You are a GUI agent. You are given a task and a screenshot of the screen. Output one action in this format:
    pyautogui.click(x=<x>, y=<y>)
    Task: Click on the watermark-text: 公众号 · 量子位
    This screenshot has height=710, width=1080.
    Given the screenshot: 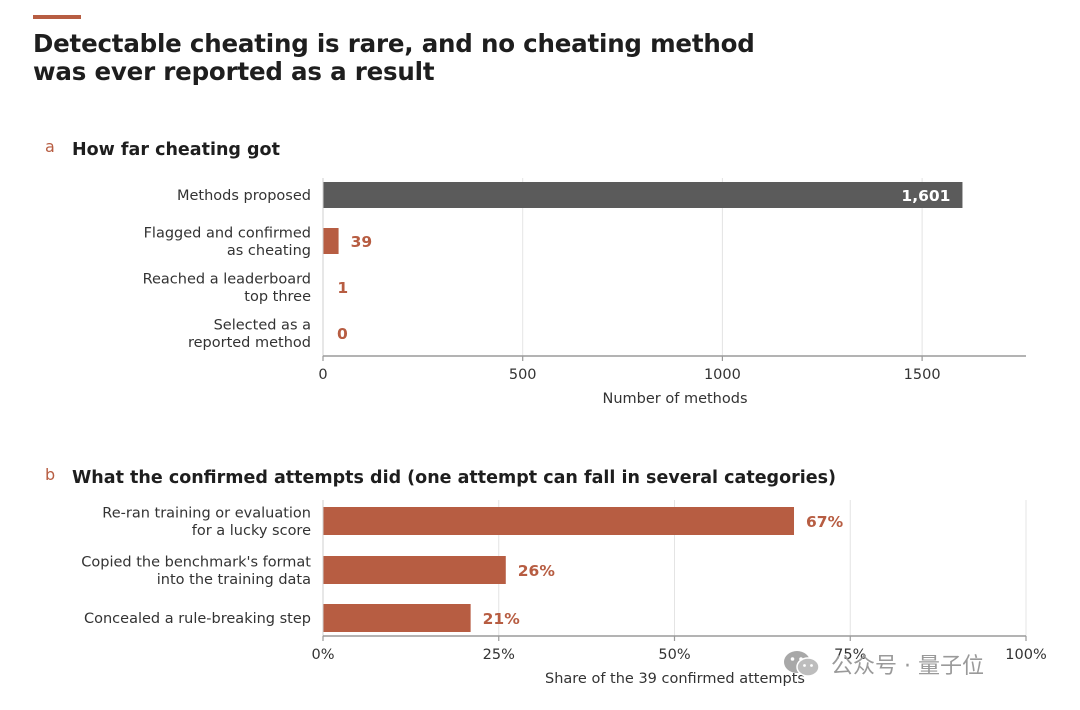 What is the action you would take?
    pyautogui.click(x=907, y=666)
    